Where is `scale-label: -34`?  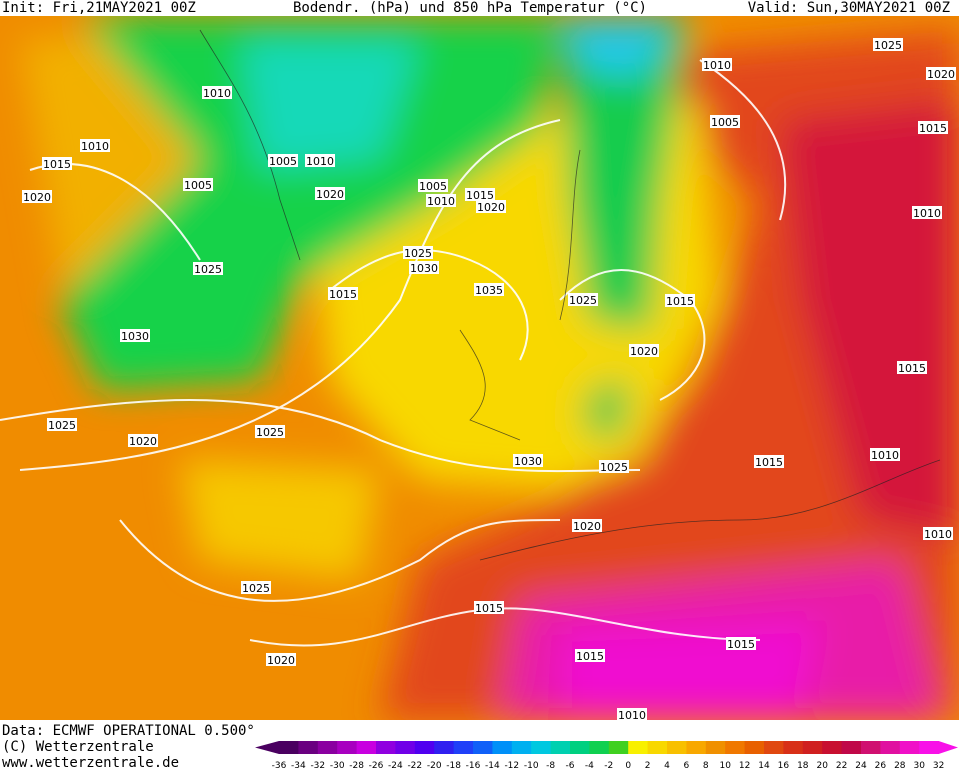
scale-label: -34 is located at coordinates (298, 765).